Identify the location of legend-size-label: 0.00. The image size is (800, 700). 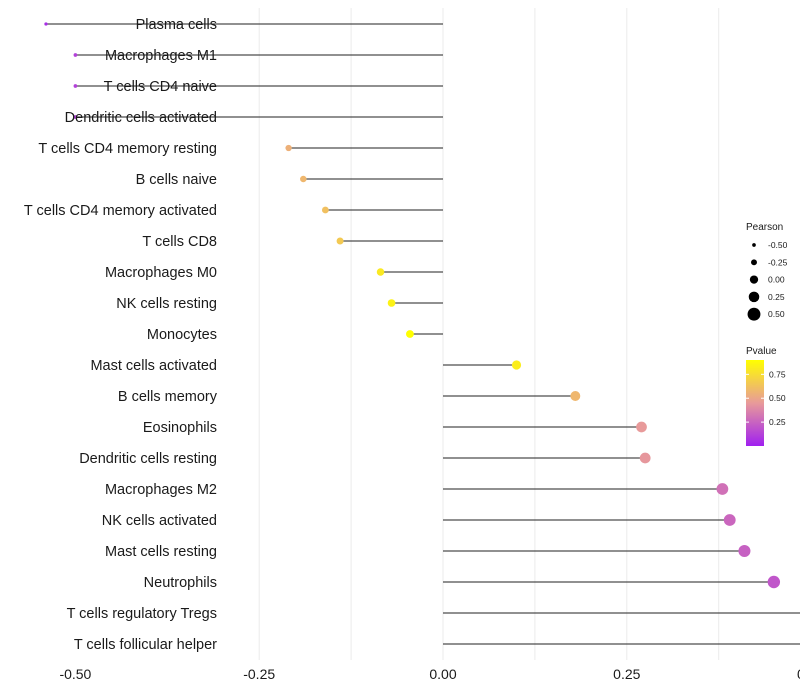
(776, 280).